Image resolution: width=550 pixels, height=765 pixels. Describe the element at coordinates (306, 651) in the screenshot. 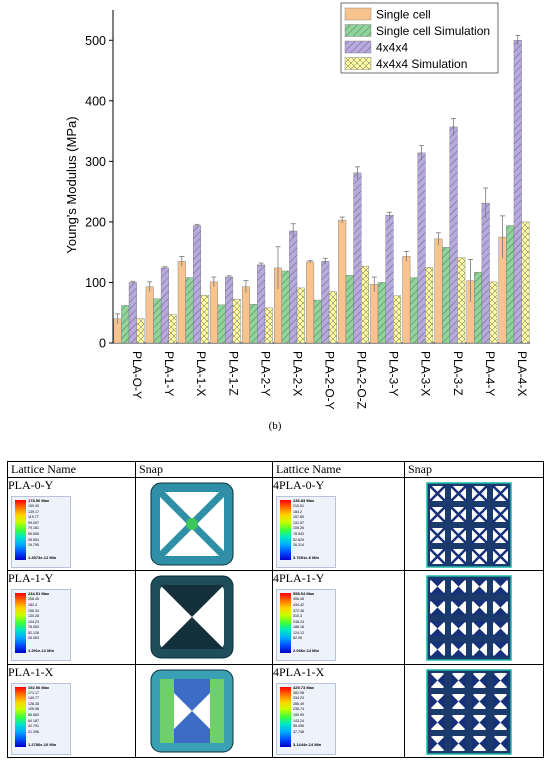

I see `legend-min-value: 2.036e-14 Min` at that location.